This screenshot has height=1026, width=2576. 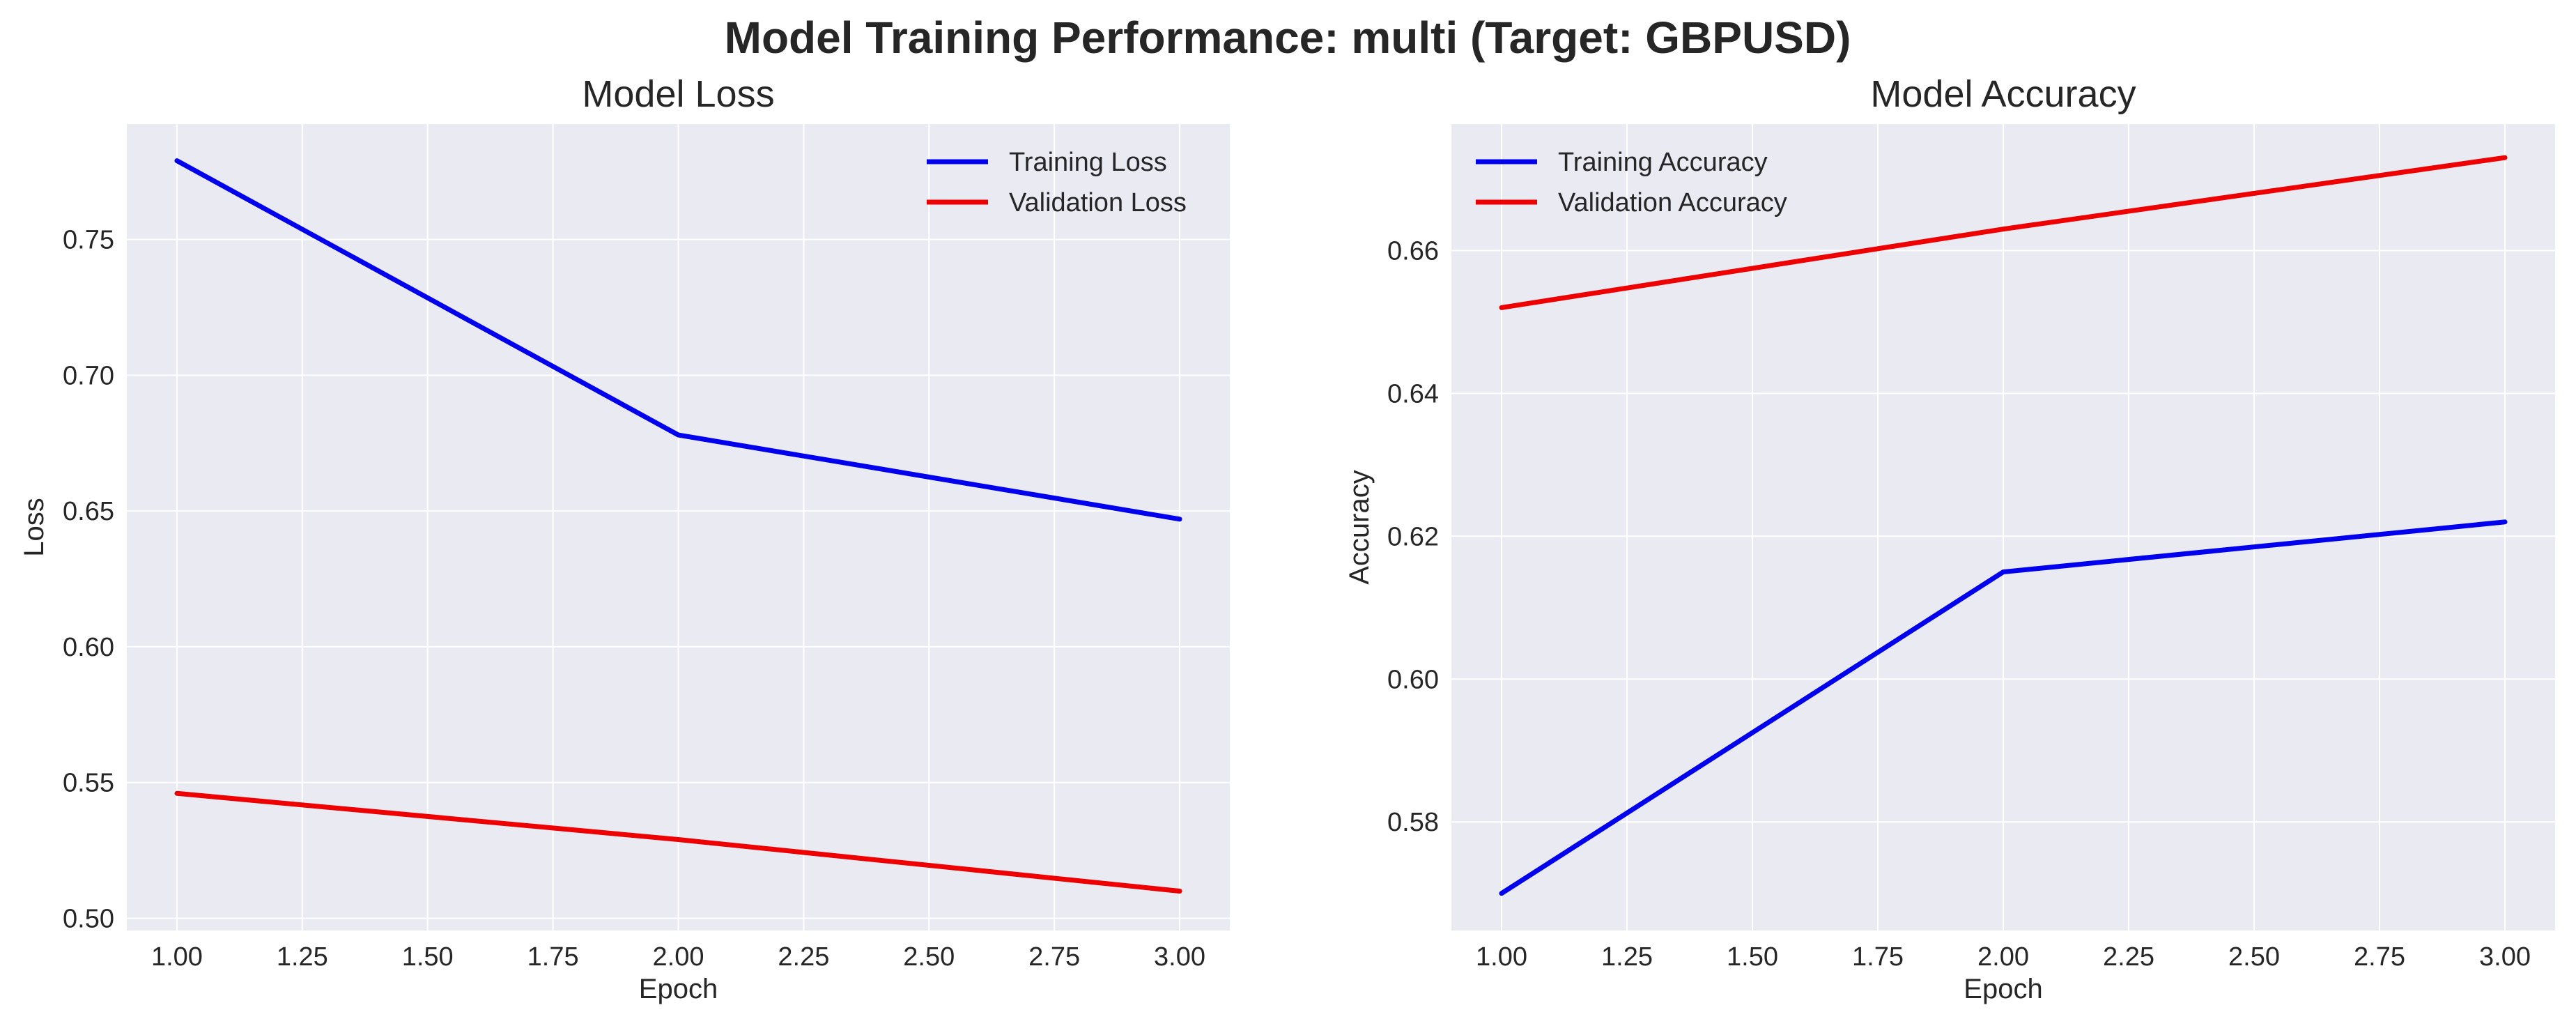 I want to click on y-tick-label: 0.62, so click(x=1413, y=536).